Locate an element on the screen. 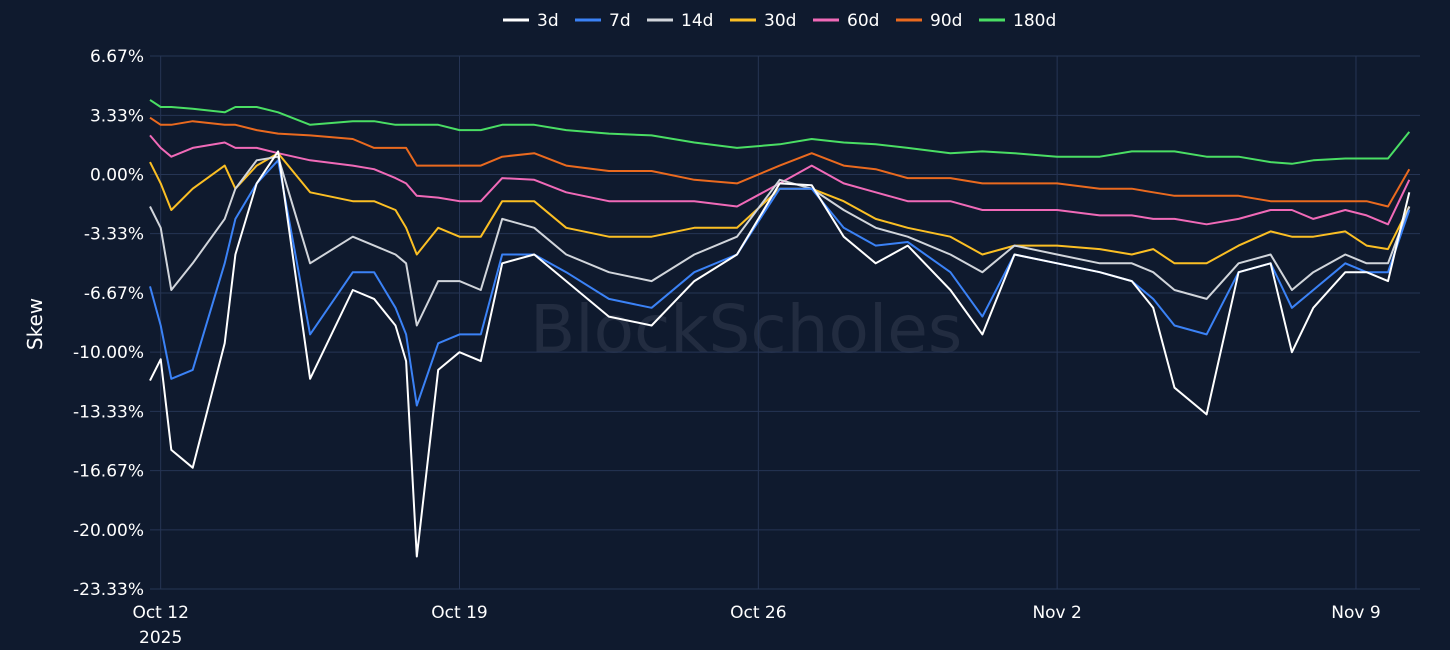 This screenshot has width=1450, height=650. y-tick-label: 3.33% is located at coordinates (117, 116).